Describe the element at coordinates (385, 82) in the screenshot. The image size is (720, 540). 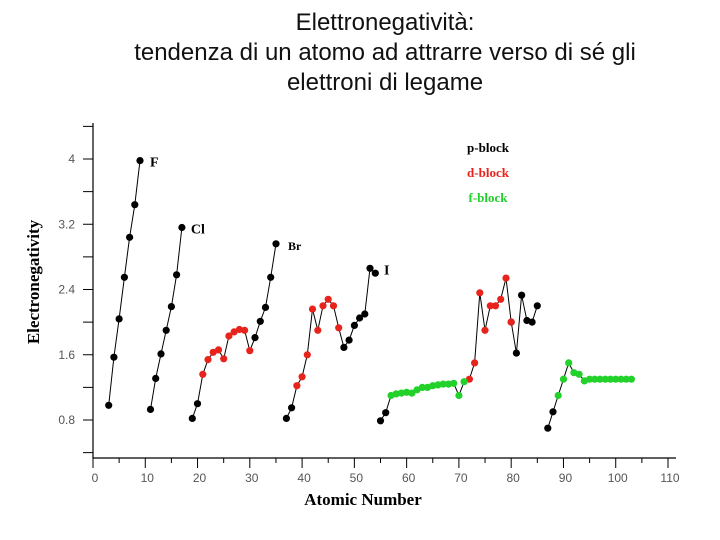
I see `slide-title-line-3: elettroni di legame` at that location.